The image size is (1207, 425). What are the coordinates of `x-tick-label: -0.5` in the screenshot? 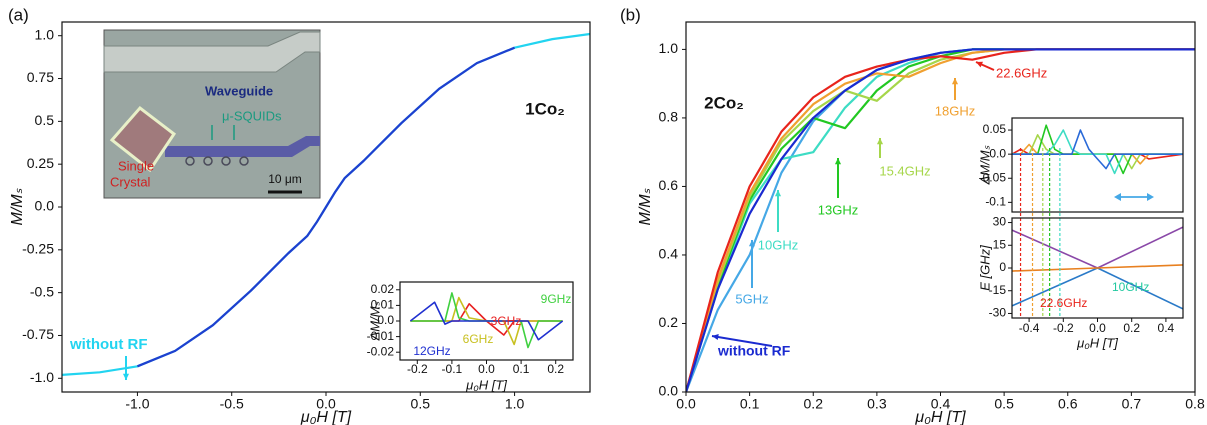 It's located at (232, 404).